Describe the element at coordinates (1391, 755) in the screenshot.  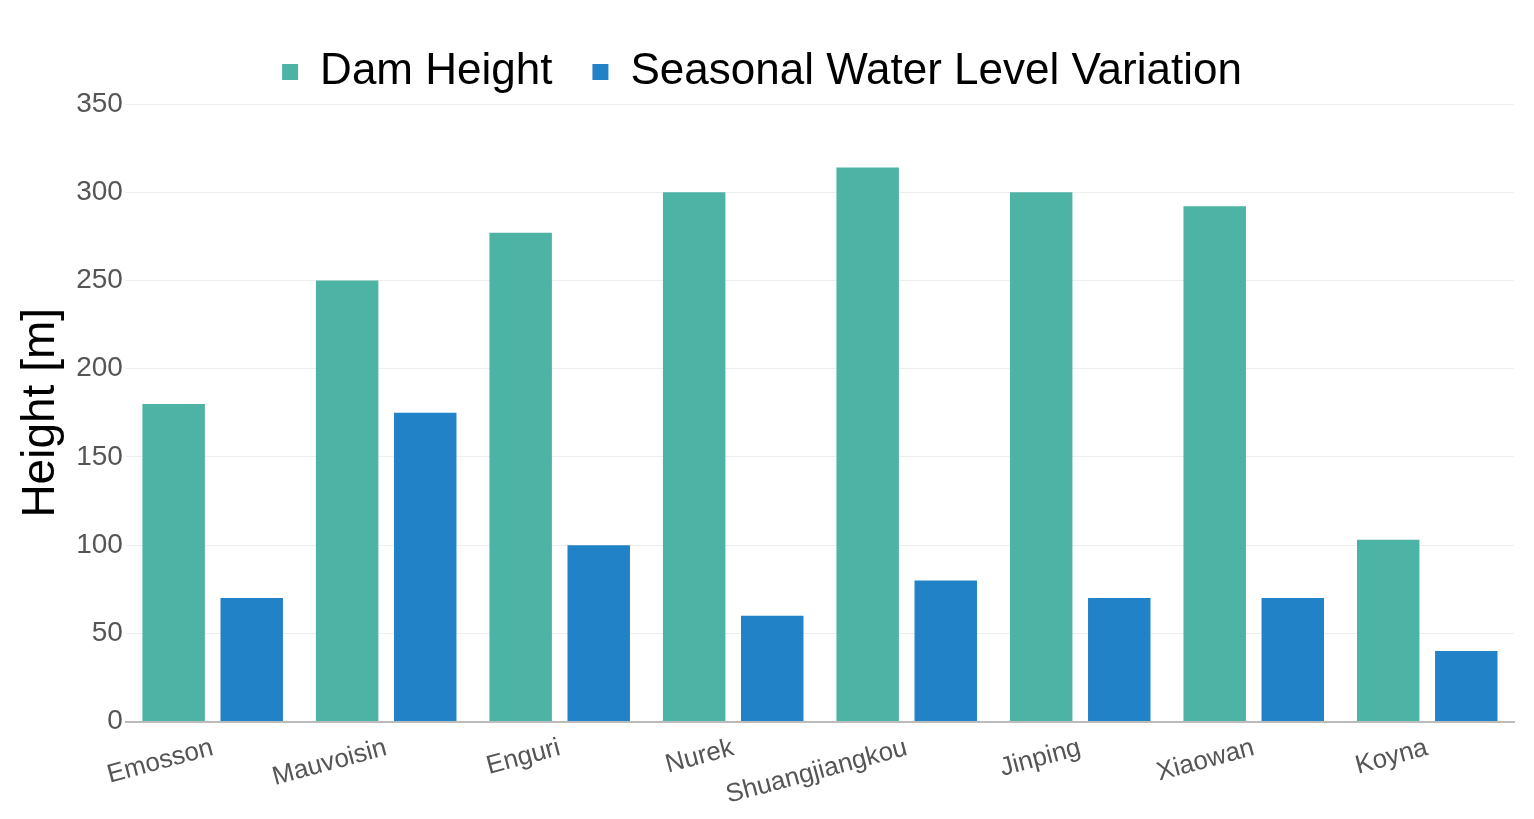
I see `x-tick-label: Koyna` at that location.